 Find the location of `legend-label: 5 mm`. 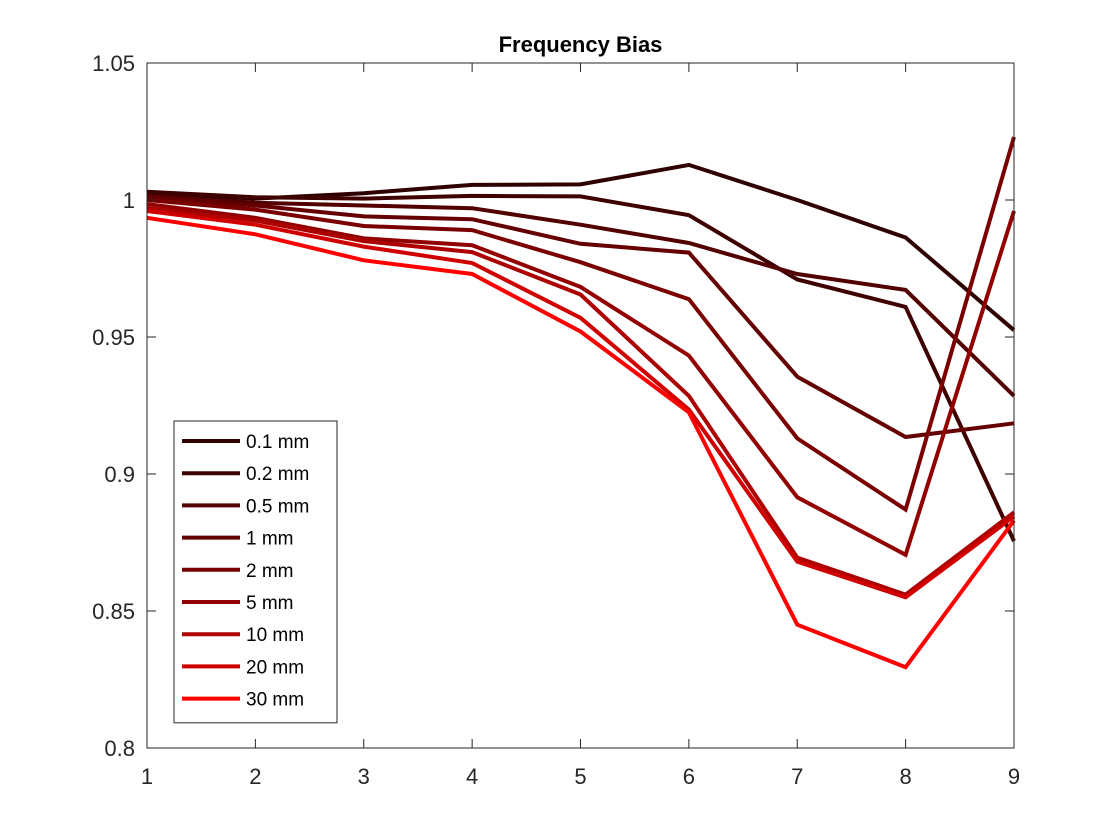

legend-label: 5 mm is located at coordinates (270, 603).